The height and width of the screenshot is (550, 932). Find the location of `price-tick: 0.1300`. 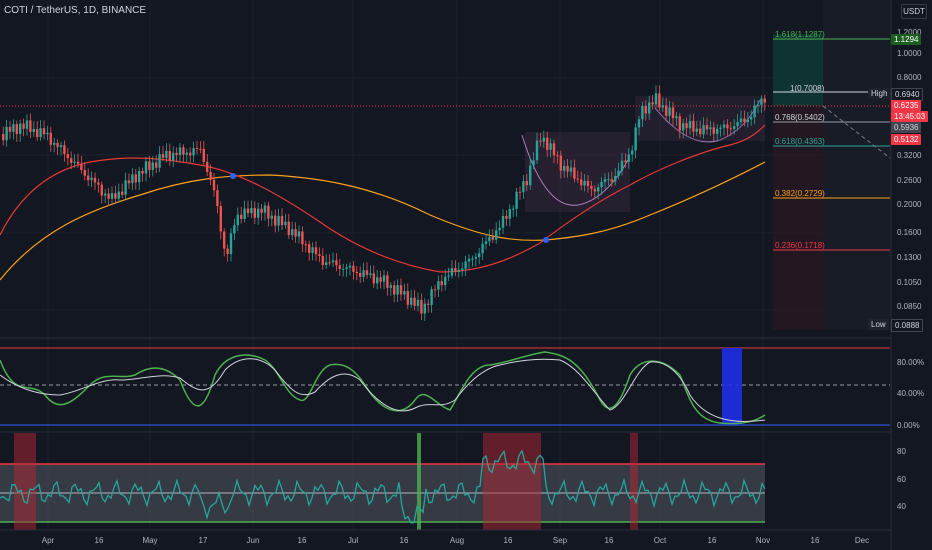

price-tick: 0.1300 is located at coordinates (909, 257).